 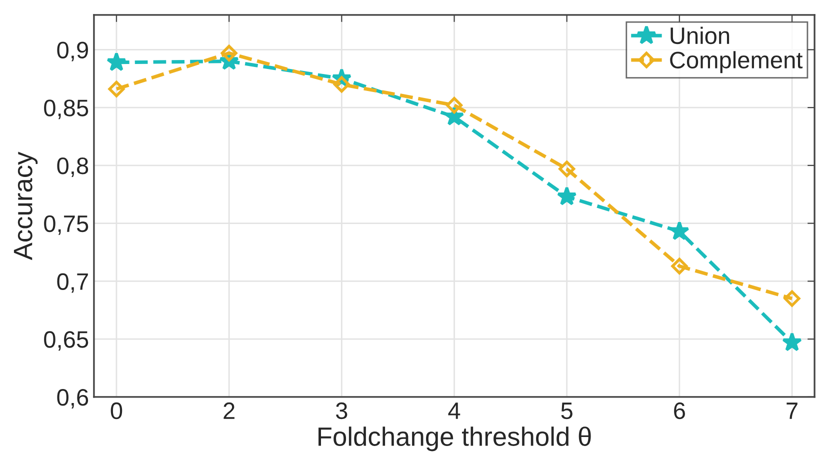 I want to click on x-tick-label: 2, so click(x=229, y=410).